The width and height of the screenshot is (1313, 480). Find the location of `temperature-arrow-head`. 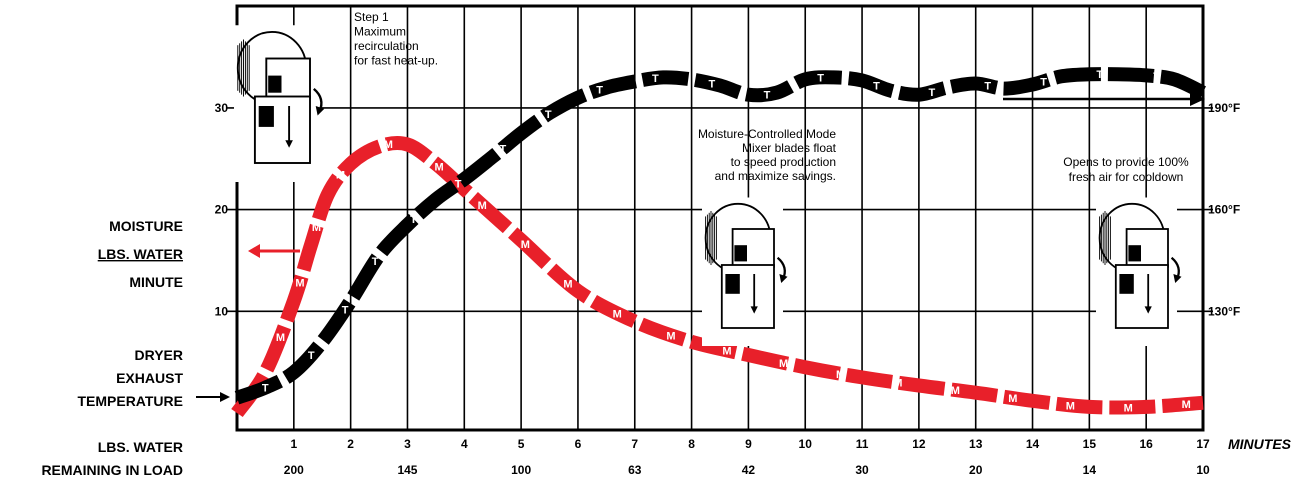

temperature-arrow-head is located at coordinates (225, 397).